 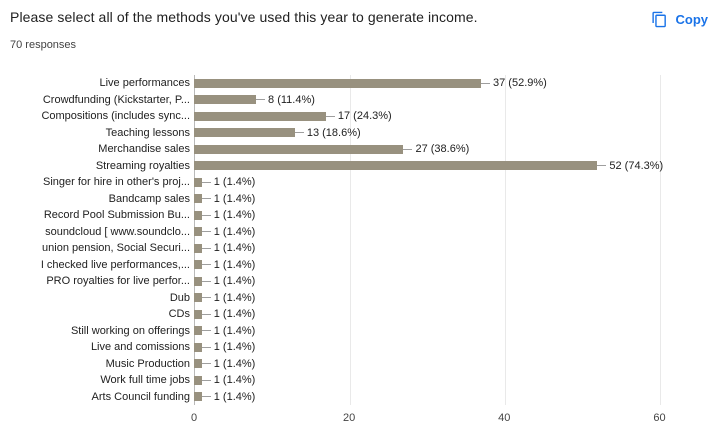 I want to click on category-label: Merchandise sales, so click(x=144, y=149).